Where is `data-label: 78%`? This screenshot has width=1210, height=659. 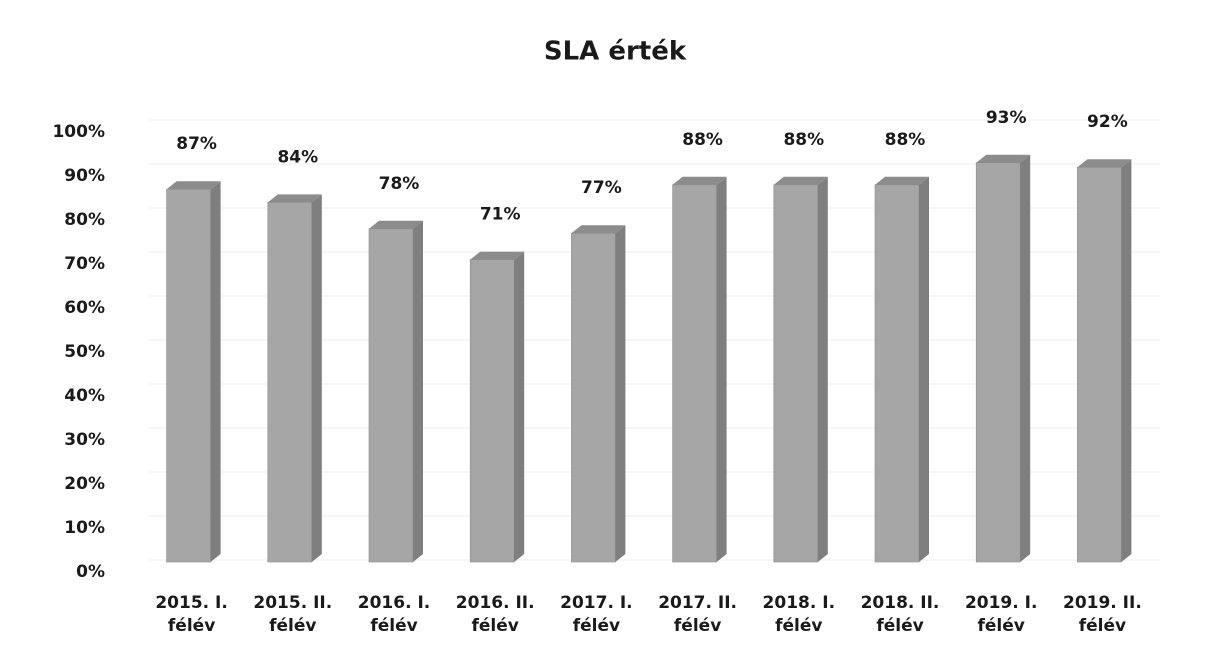
data-label: 78% is located at coordinates (399, 184).